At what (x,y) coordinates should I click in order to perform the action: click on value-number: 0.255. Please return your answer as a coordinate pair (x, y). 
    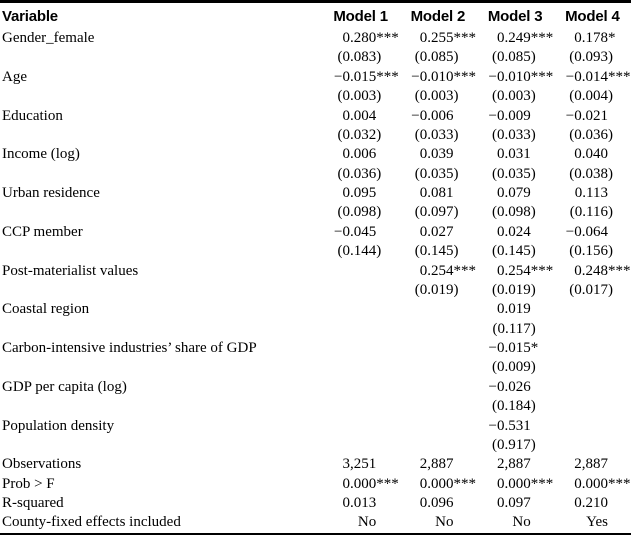
    Looking at the image, I should click on (436, 38).